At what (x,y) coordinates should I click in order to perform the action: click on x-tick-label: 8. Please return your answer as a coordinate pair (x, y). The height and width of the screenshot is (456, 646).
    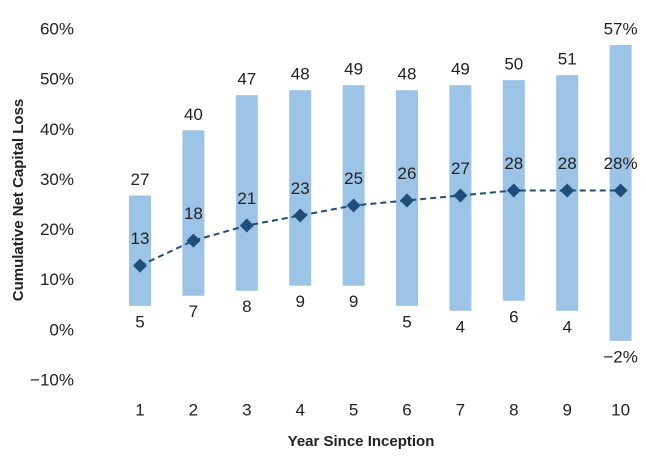
    Looking at the image, I should click on (513, 409).